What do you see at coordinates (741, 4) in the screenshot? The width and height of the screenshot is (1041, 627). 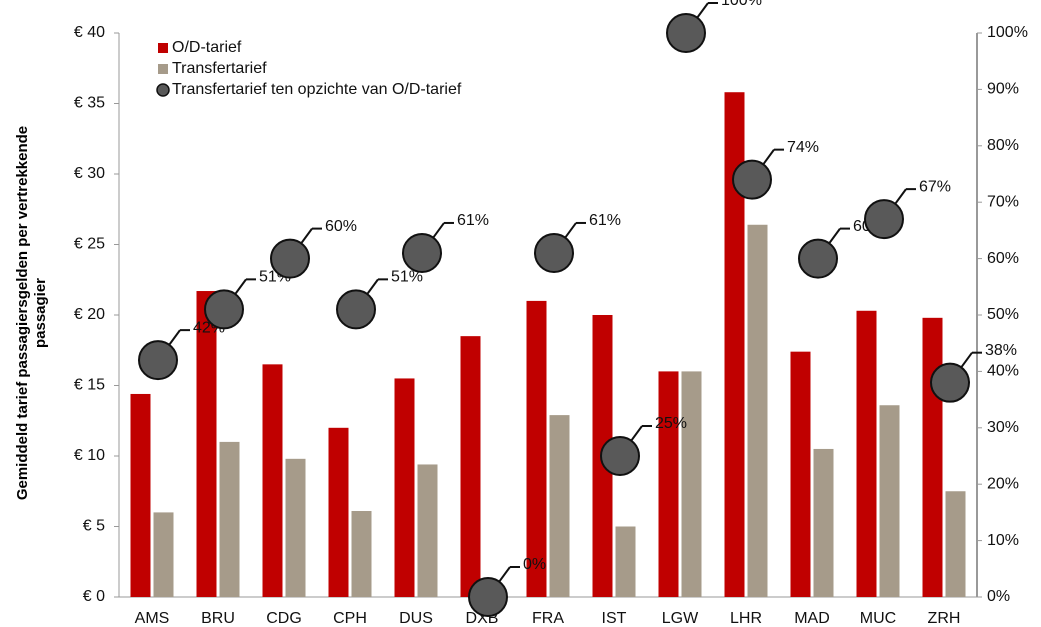 I see `data-label: 100%` at bounding box center [741, 4].